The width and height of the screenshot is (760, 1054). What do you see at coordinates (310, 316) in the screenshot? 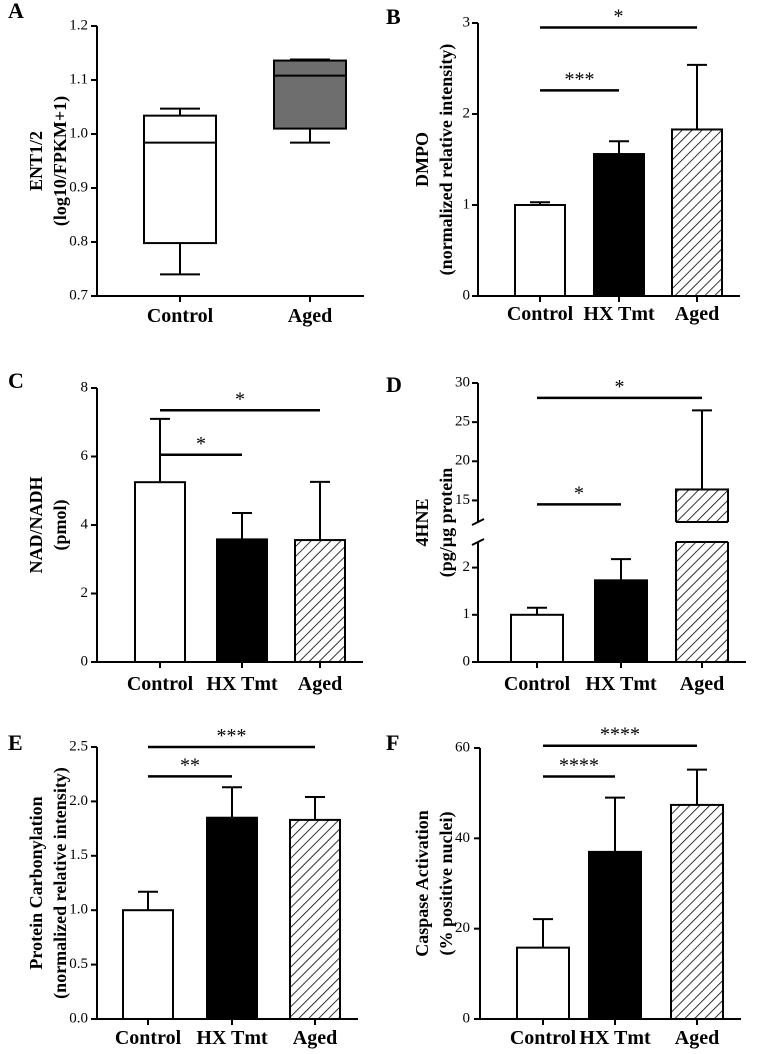
I see `x-category-label-a-2: Aged` at bounding box center [310, 316].